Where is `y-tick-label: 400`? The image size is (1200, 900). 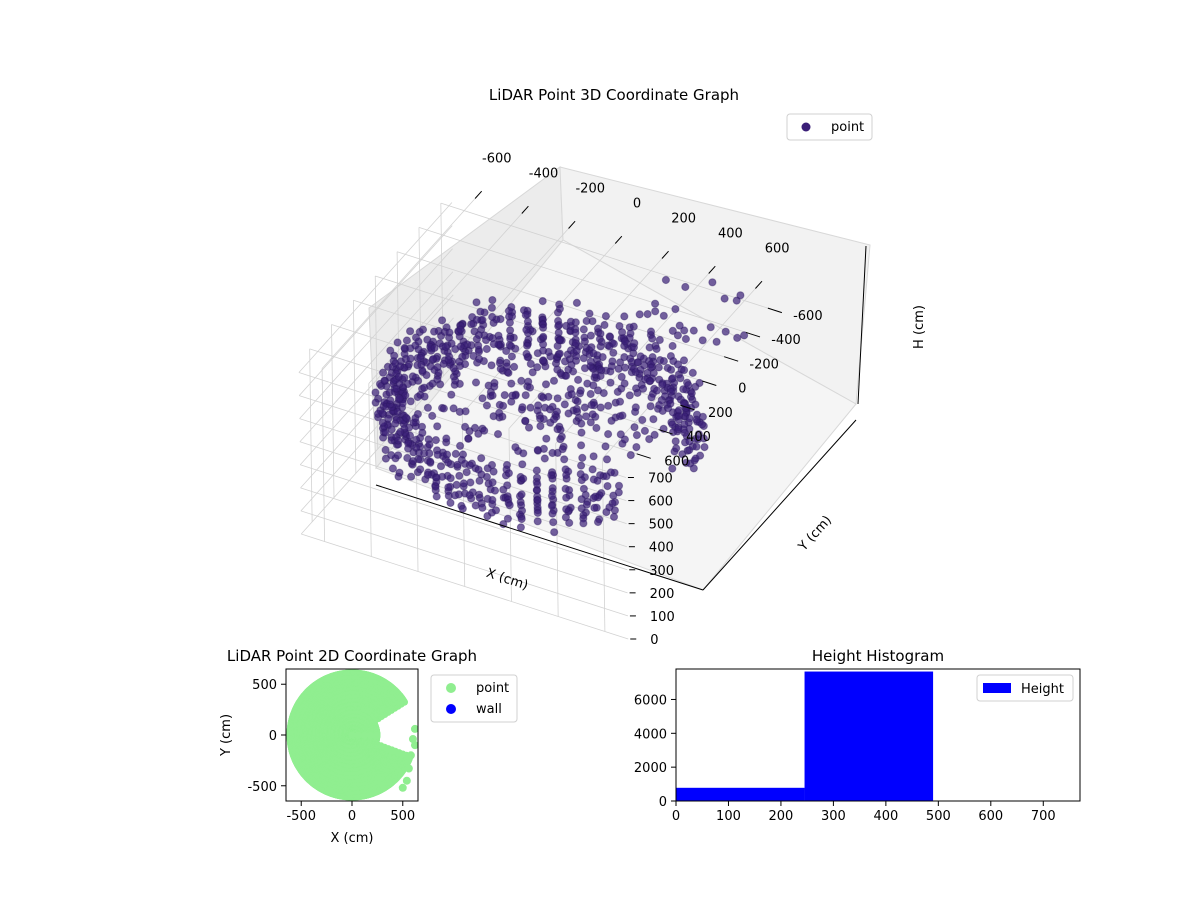
y-tick-label: 400 is located at coordinates (698, 437).